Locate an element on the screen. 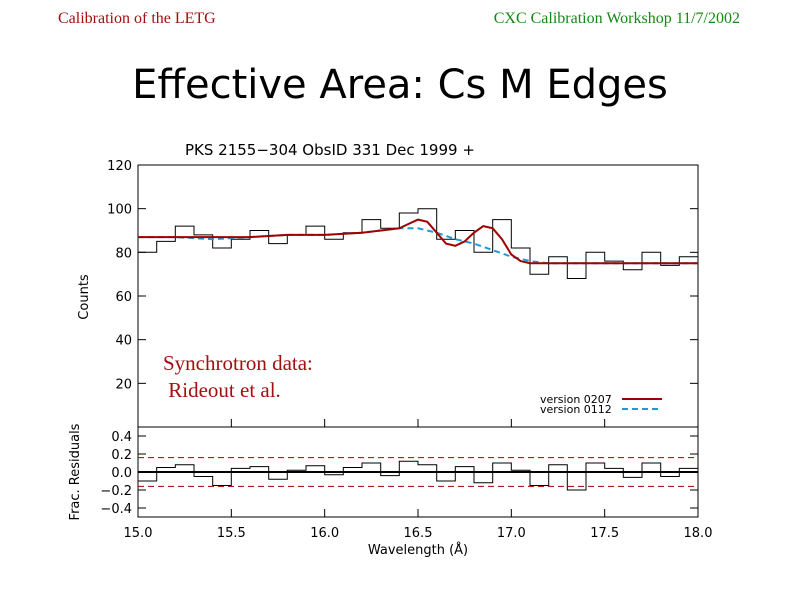 The image size is (800, 600). residual-y-tick-label: −0.4 is located at coordinates (116, 509).